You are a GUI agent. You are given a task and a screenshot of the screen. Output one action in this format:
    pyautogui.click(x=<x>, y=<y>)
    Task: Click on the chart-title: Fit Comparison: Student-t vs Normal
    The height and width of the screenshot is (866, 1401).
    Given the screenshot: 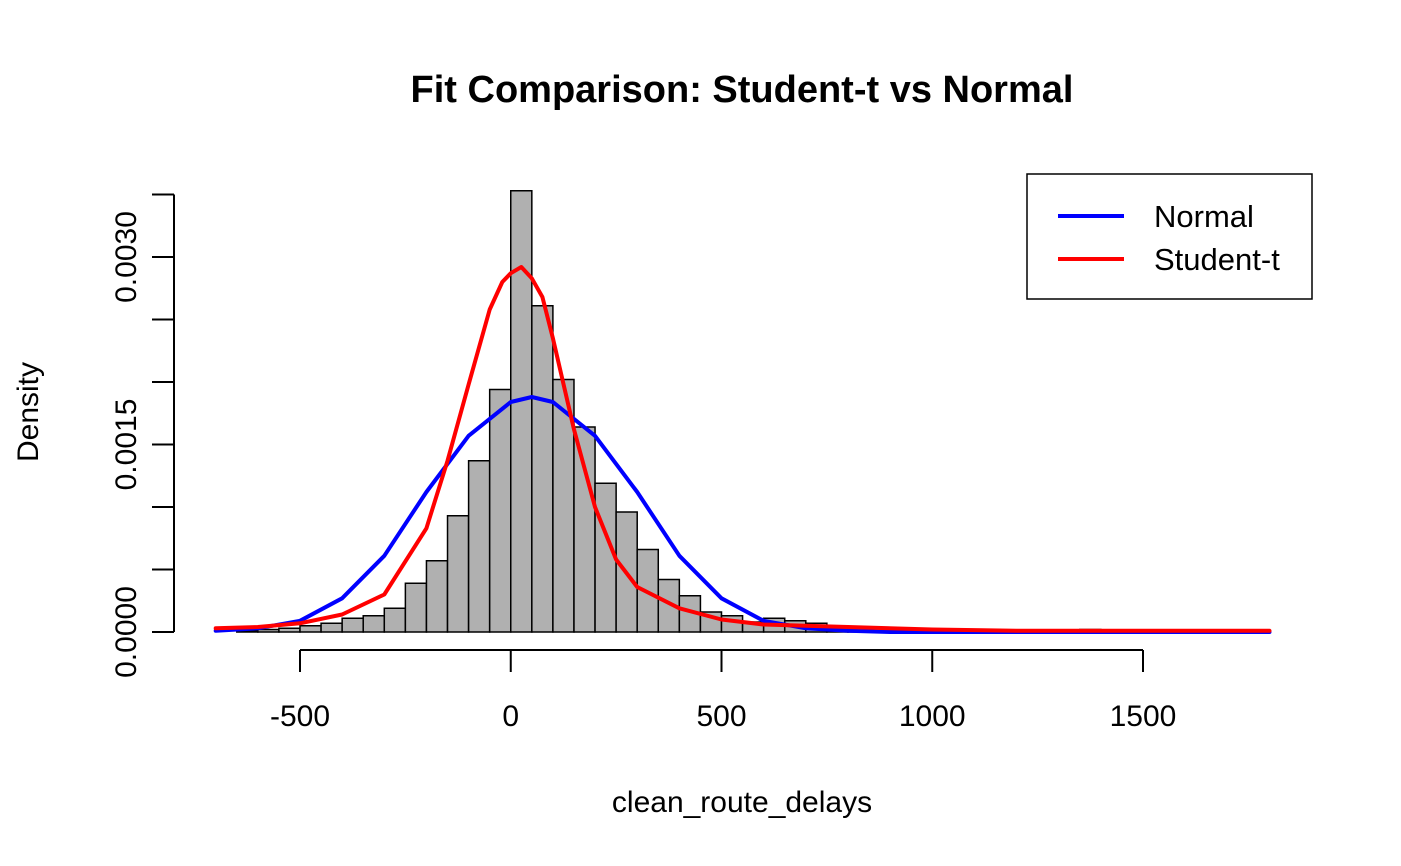 What is the action you would take?
    pyautogui.click(x=742, y=90)
    